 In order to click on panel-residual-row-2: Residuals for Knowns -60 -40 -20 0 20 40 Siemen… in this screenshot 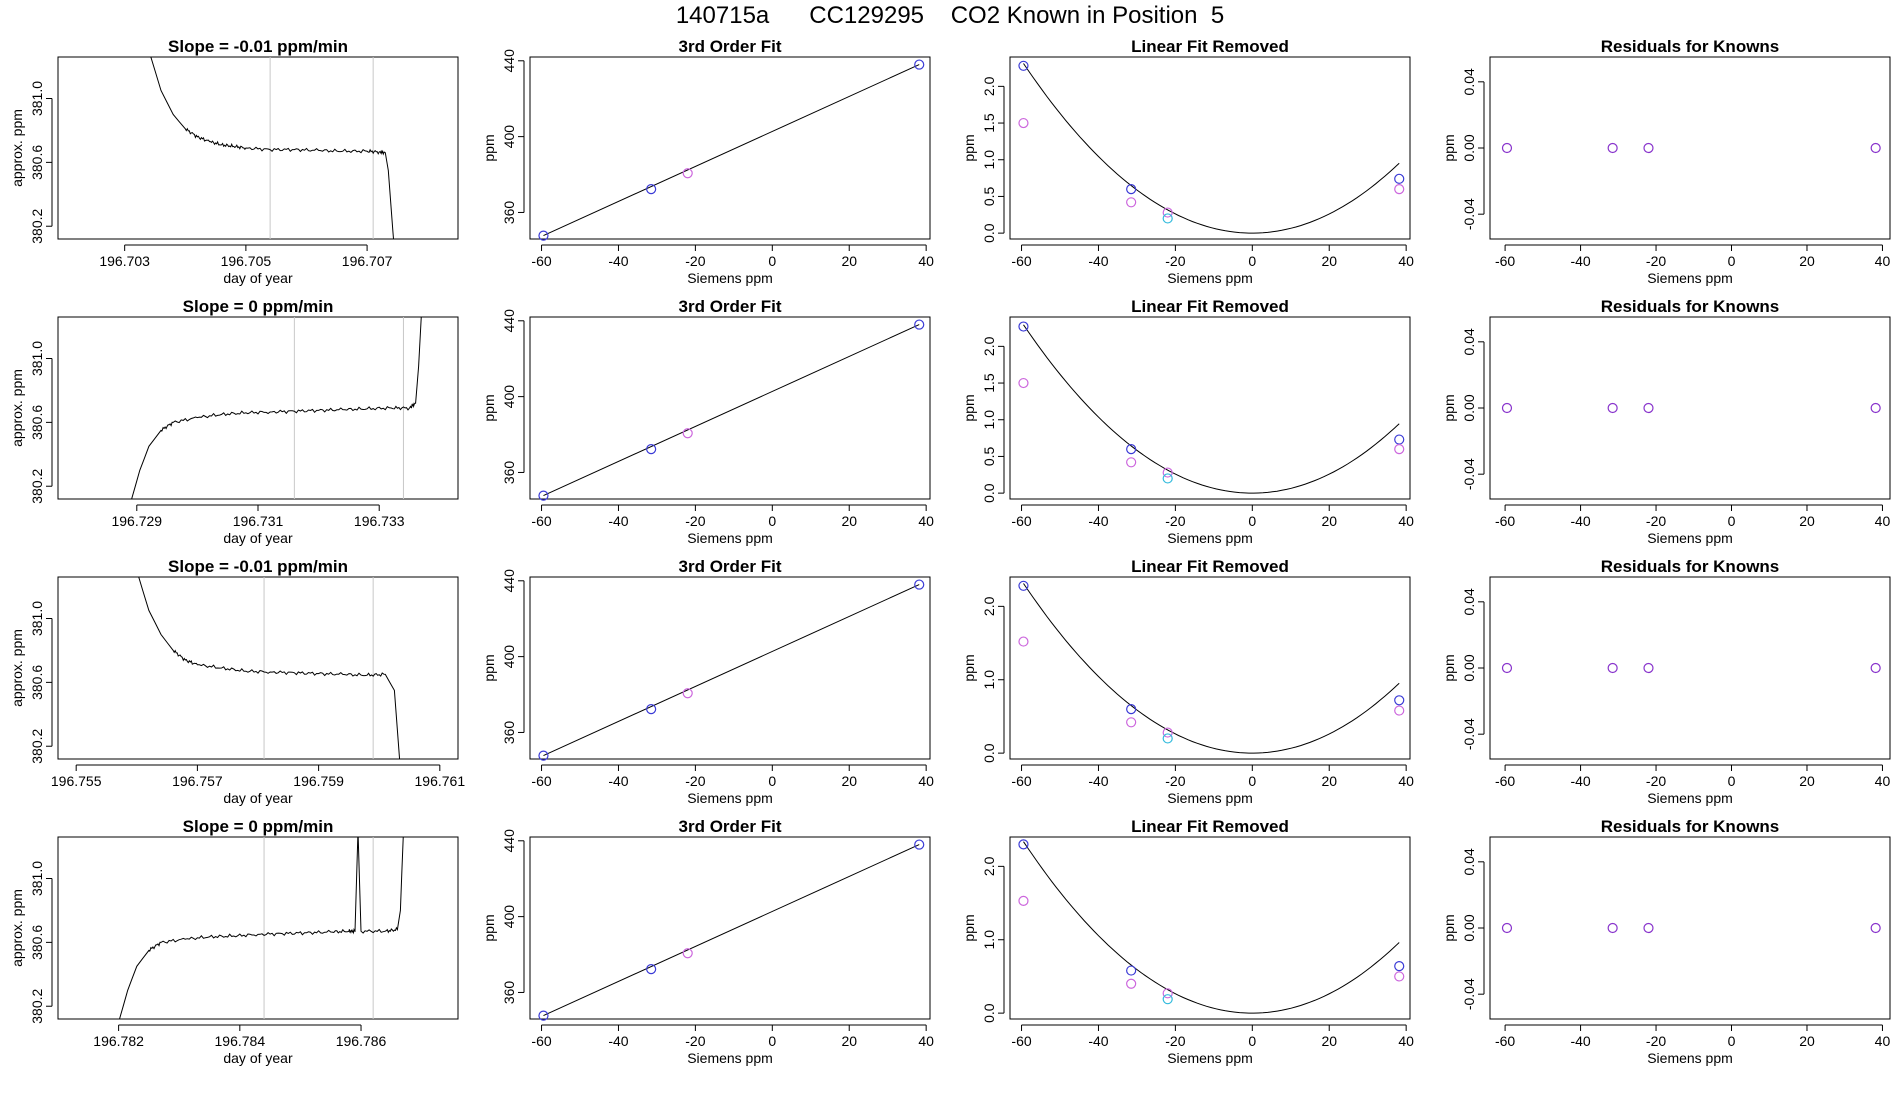, I will do `click(1666, 421)`.